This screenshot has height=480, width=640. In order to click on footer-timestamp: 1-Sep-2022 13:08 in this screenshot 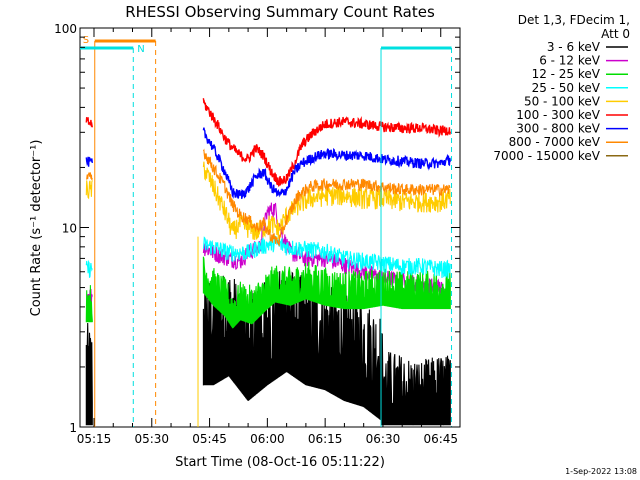, I will do `click(601, 471)`.